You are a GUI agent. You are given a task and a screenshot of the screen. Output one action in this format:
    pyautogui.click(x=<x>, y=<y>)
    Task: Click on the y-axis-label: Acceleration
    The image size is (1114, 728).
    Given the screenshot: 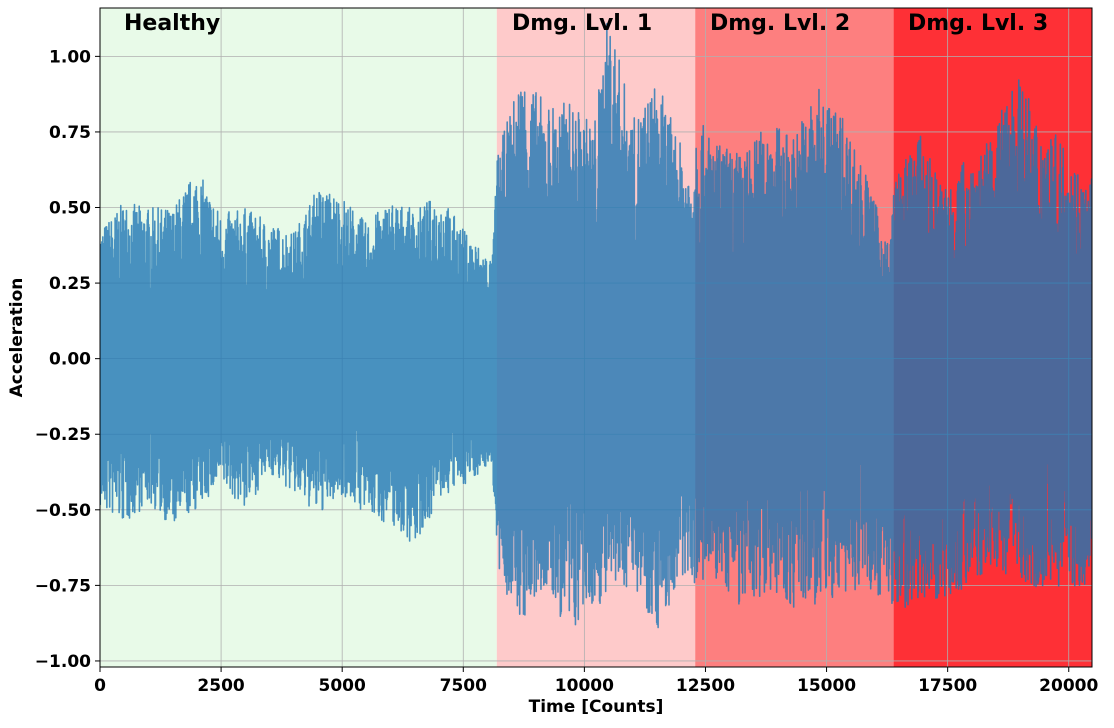 What is the action you would take?
    pyautogui.click(x=17, y=338)
    